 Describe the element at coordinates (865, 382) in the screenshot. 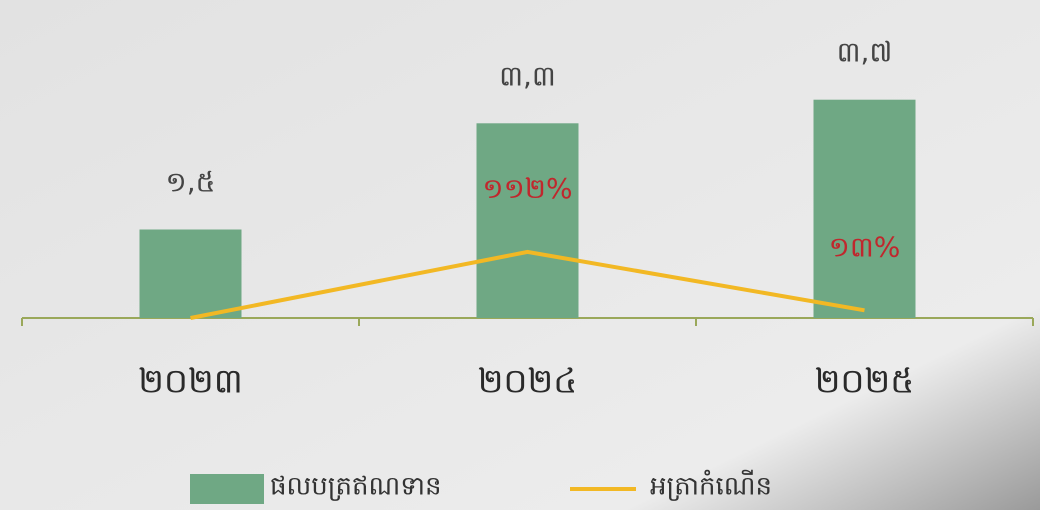

I see `x-tick-label: ២០២៥` at that location.